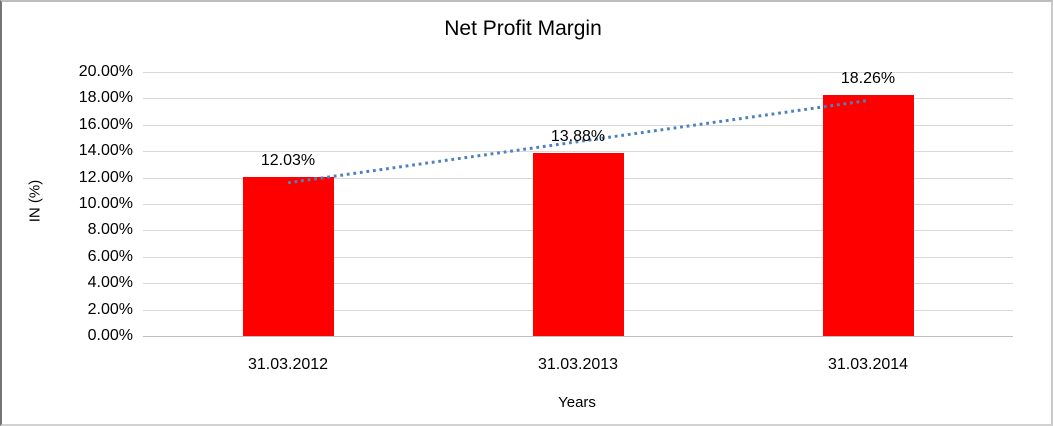 The height and width of the screenshot is (426, 1053). Describe the element at coordinates (578, 244) in the screenshot. I see `bar-31-03-2013` at that location.